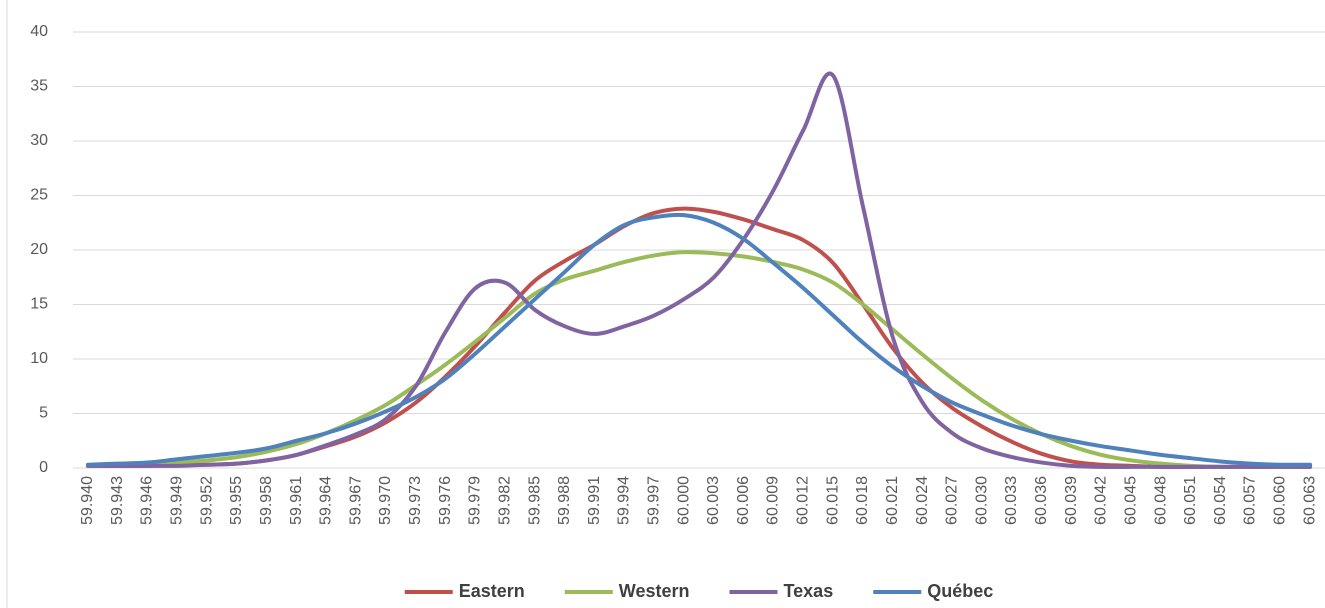 The height and width of the screenshot is (608, 1325). What do you see at coordinates (1071, 500) in the screenshot?
I see `x-tick-label: 60.039` at bounding box center [1071, 500].